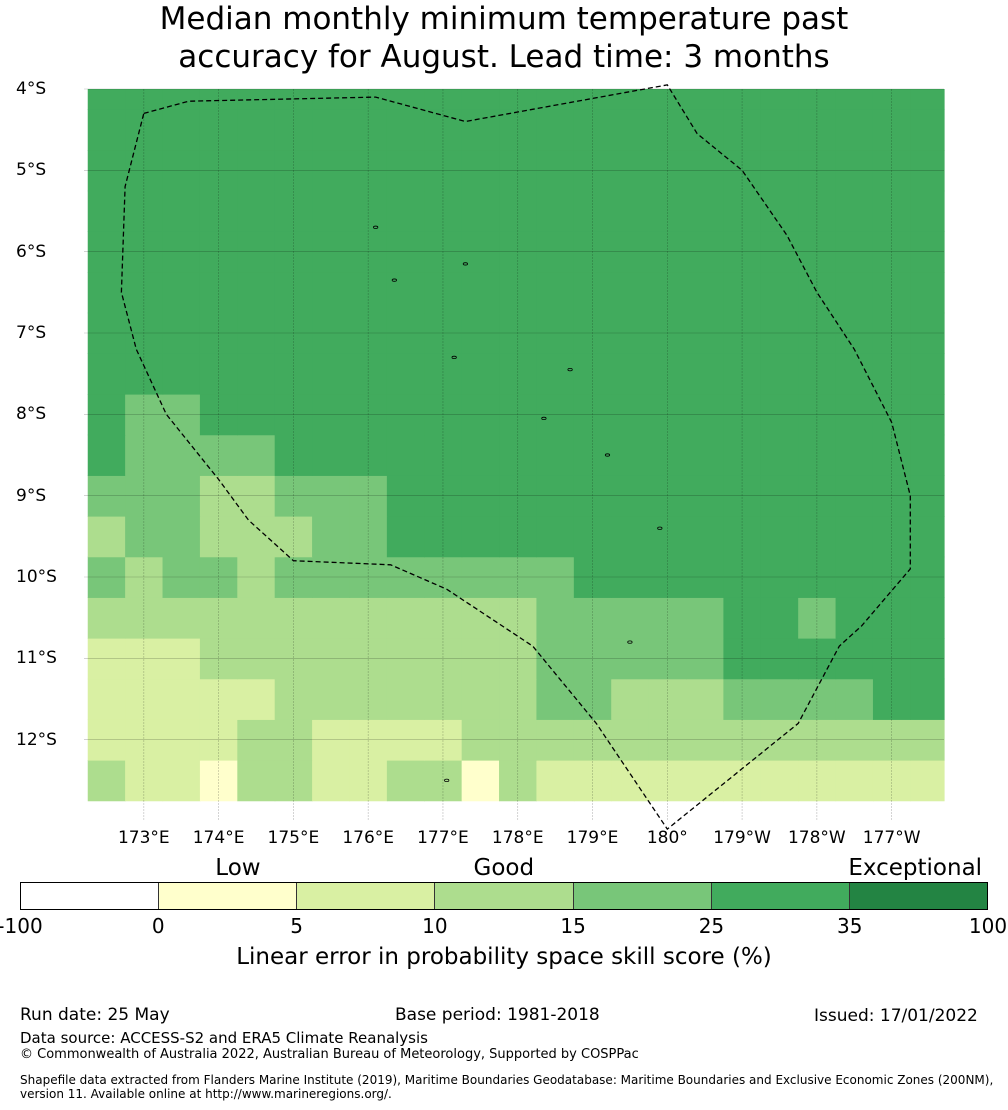  What do you see at coordinates (504, 868) in the screenshot?
I see `skill-category-label: Good` at bounding box center [504, 868].